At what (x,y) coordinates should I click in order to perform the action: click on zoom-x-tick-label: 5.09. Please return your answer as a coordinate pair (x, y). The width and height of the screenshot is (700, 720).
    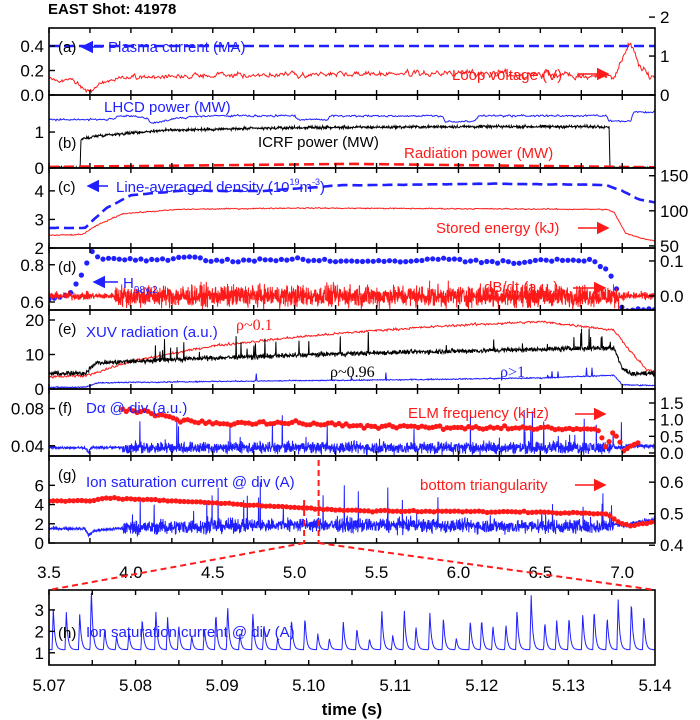
    Looking at the image, I should click on (222, 685).